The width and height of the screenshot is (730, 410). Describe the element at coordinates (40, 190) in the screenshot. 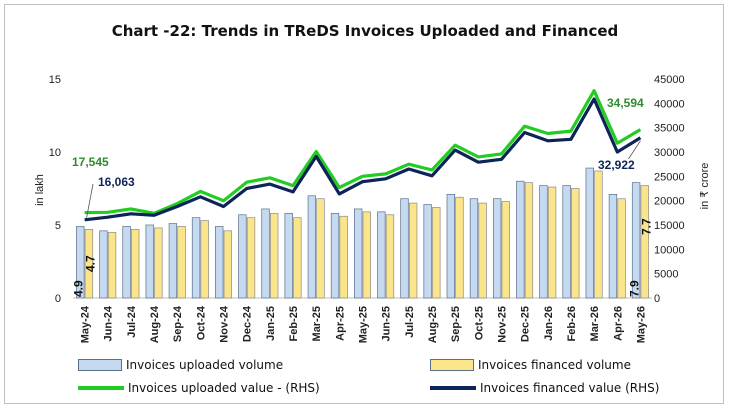

I see `y-axis-label-left: in lakh` at that location.